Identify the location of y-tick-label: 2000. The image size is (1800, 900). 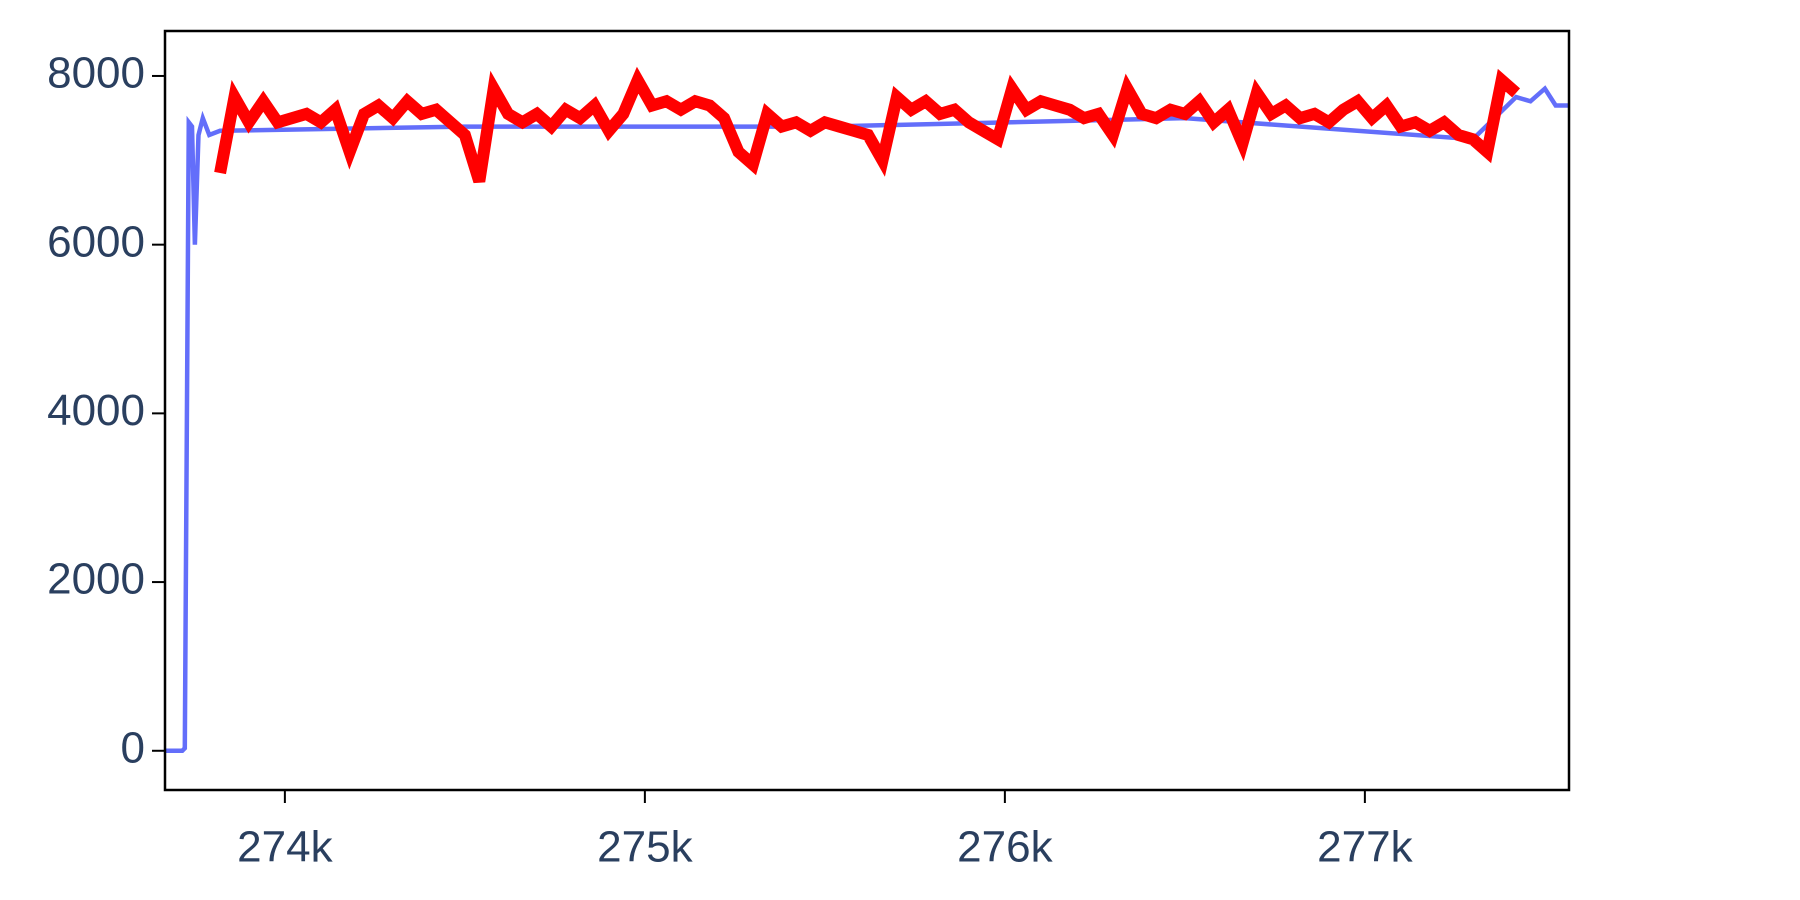
(96, 579).